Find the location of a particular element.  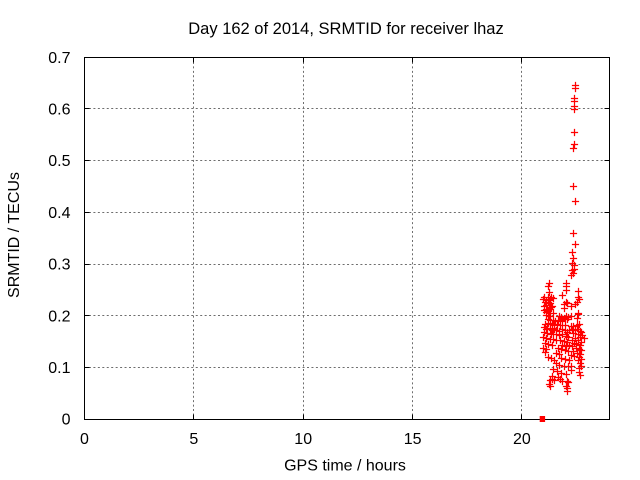

svg-text: 0.2 is located at coordinates (59, 316).